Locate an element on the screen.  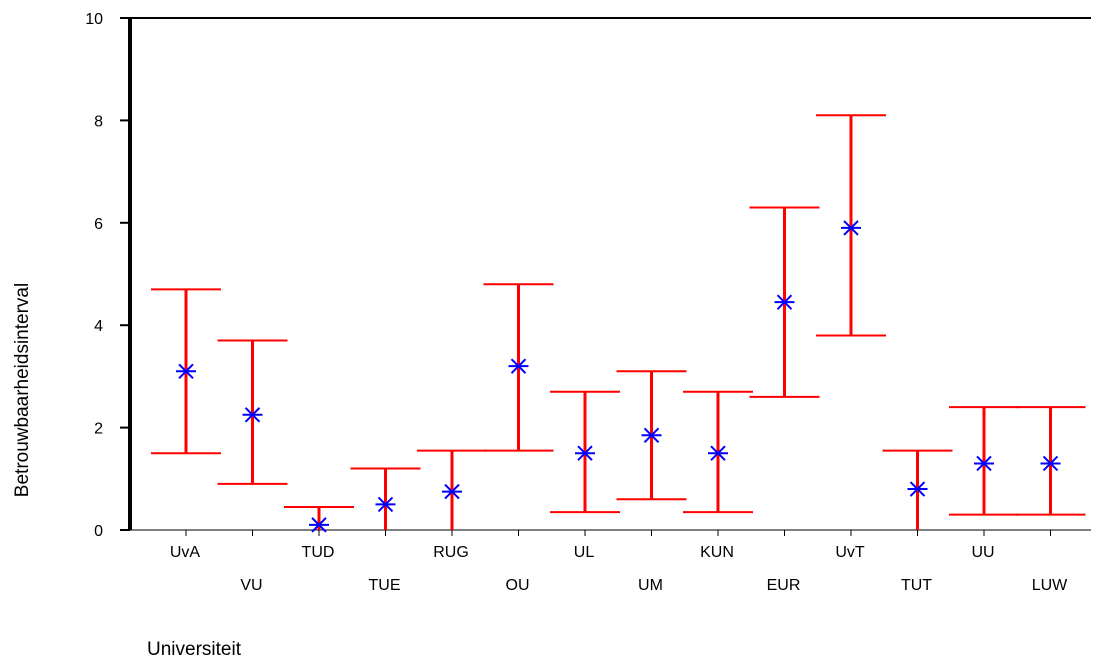
y-tick-label: 8 is located at coordinates (98, 121).